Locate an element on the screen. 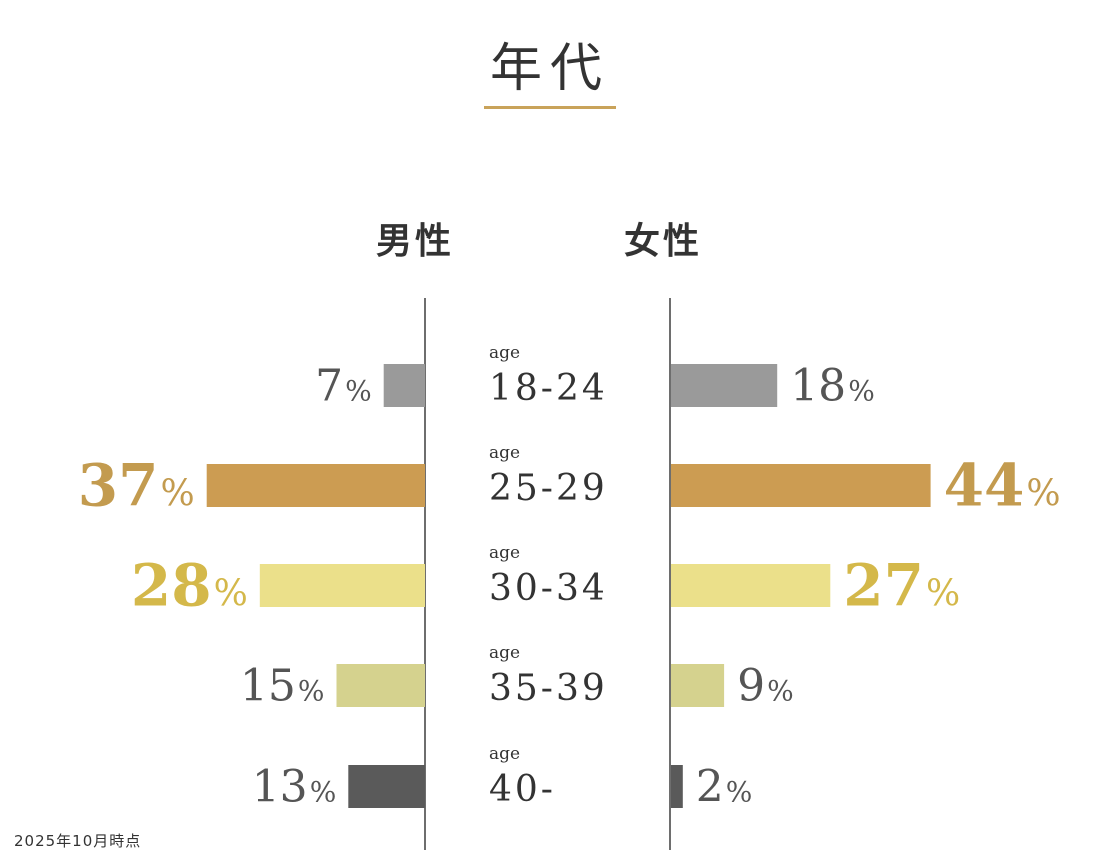  male-value-label: 15% is located at coordinates (282, 686).